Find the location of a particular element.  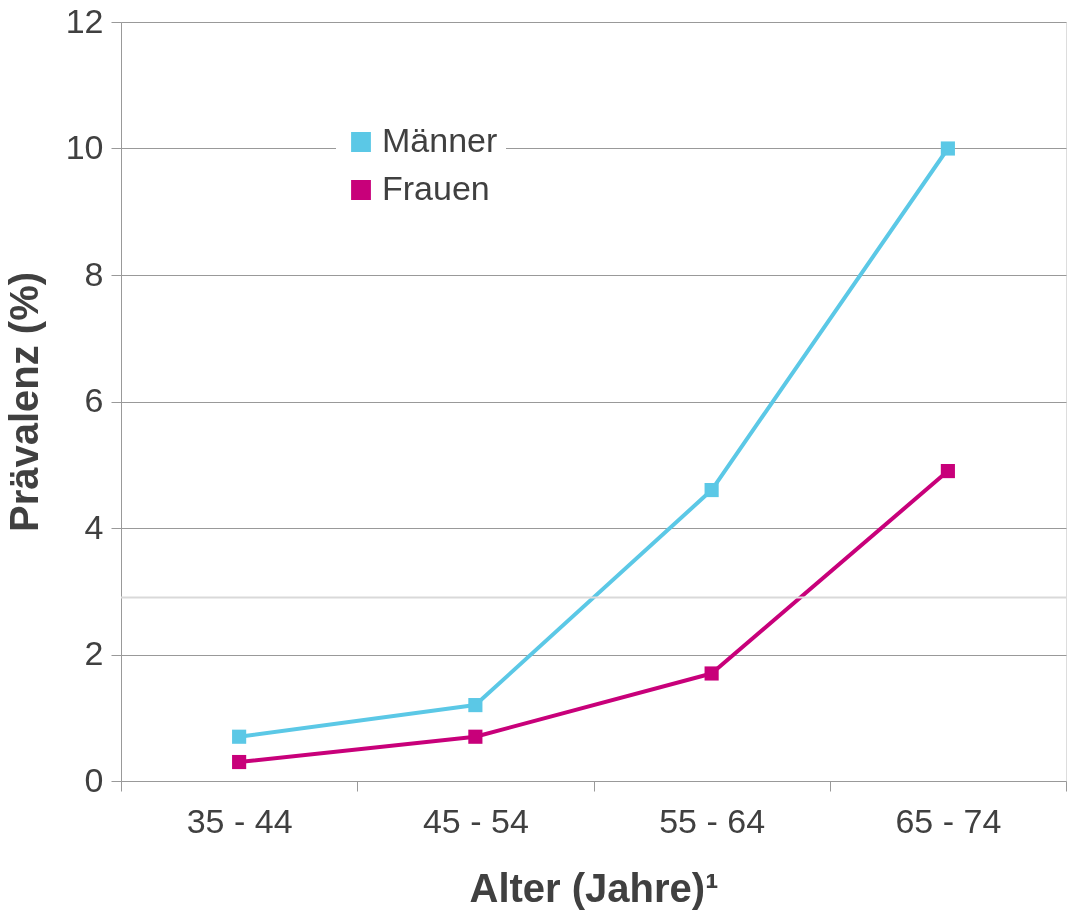

legend-label: Frauen is located at coordinates (436, 188).